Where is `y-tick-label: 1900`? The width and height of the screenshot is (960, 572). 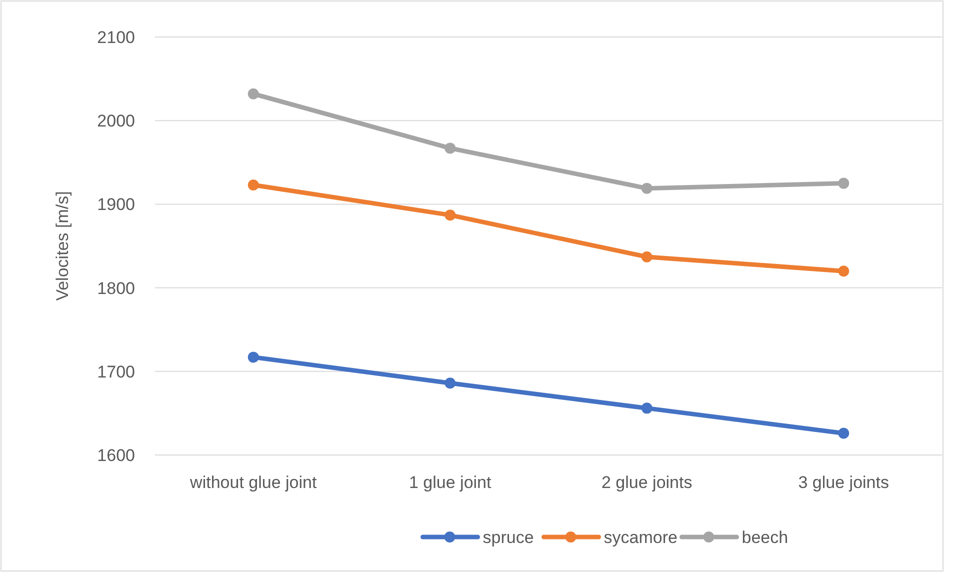
y-tick-label: 1900 is located at coordinates (116, 204).